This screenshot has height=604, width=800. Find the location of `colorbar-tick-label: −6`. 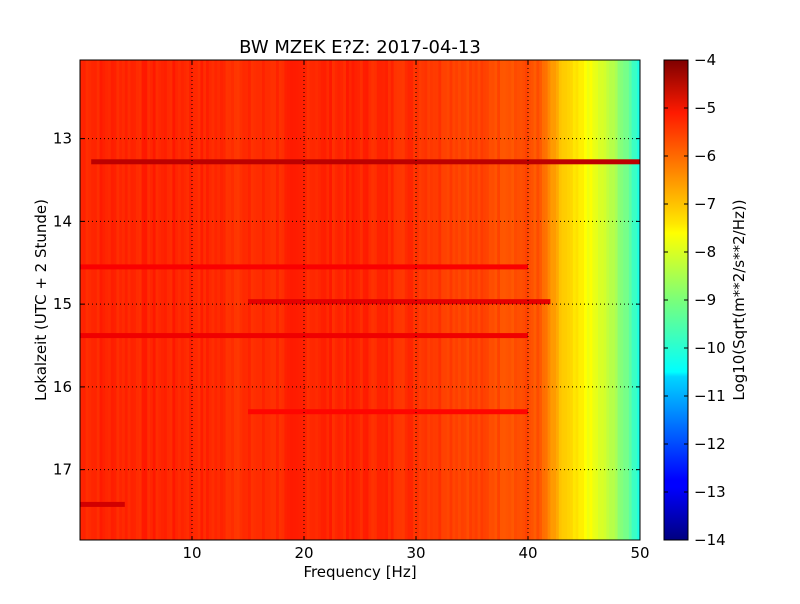

colorbar-tick-label: −6 is located at coordinates (705, 156).